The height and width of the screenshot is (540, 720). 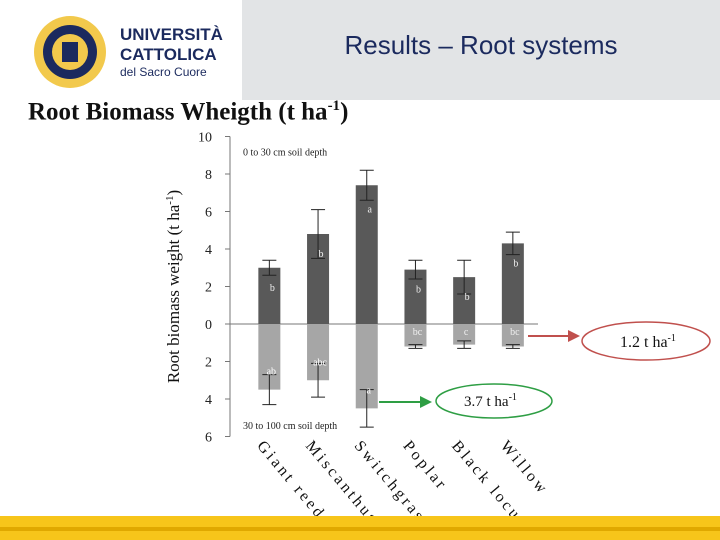 What do you see at coordinates (208, 175) in the screenshot?
I see `y-tick-label: 8` at bounding box center [208, 175].